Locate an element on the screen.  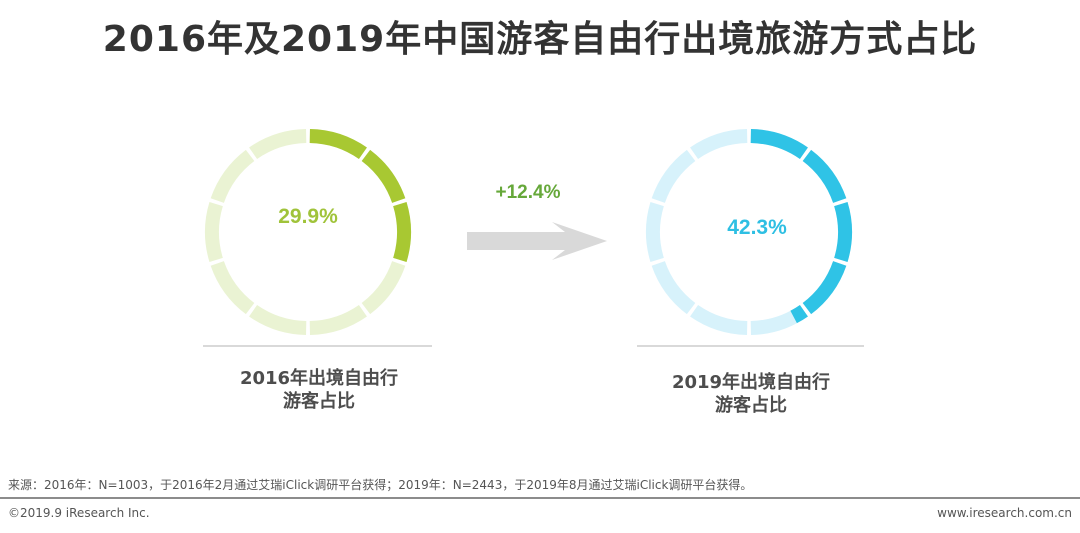
donut-2016 is located at coordinates (308, 232).